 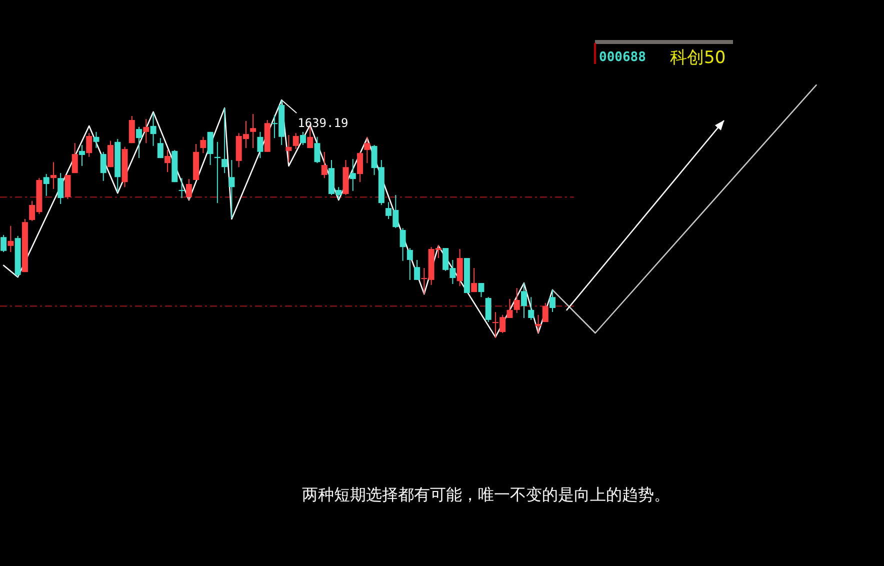 I want to click on text: 两种短期选择都有可能，唯一不变的是向上的趋势。, so click(x=486, y=494).